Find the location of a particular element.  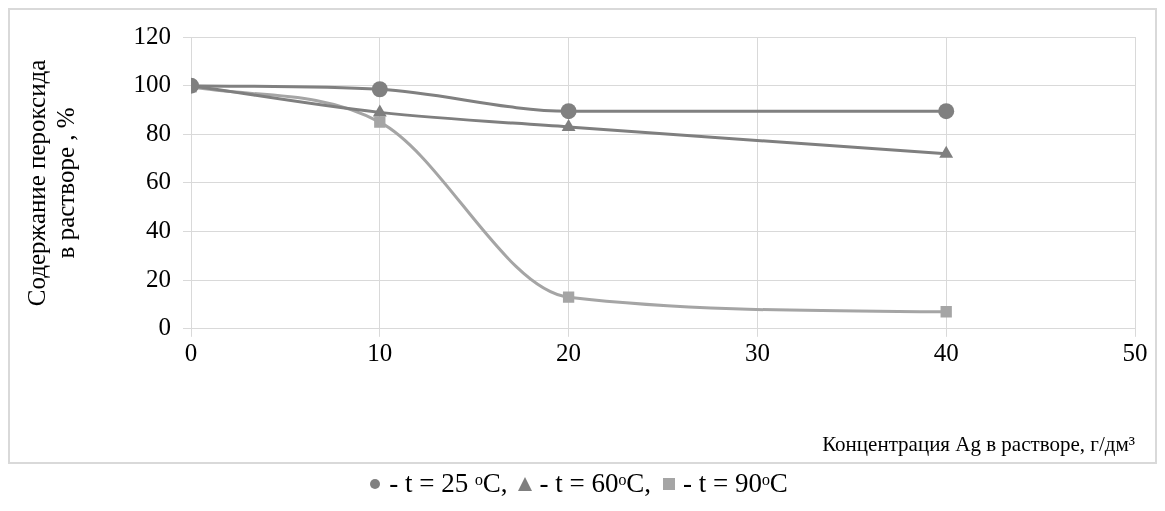

x-tick-label: 10 is located at coordinates (380, 353).